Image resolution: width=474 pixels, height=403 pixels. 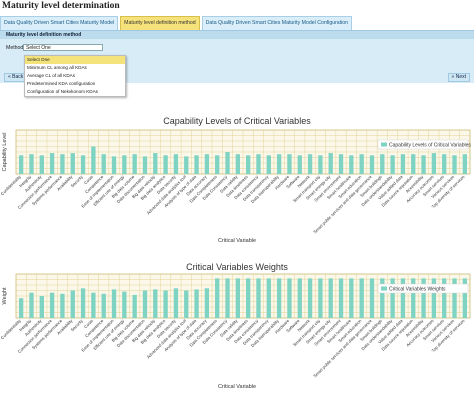 What do you see at coordinates (61, 83) in the screenshot?
I see `dropdown-option: Predetermined KDA configuration` at bounding box center [61, 83].